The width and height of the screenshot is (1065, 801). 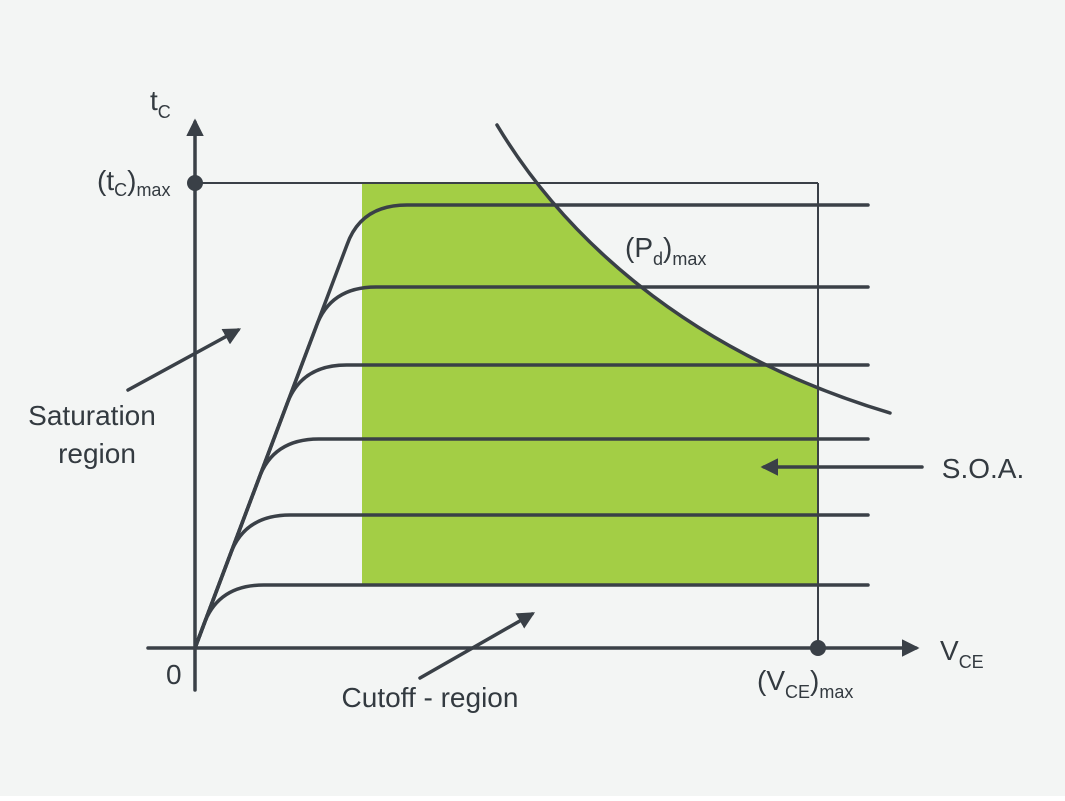 I want to click on text: V, so click(x=949, y=650).